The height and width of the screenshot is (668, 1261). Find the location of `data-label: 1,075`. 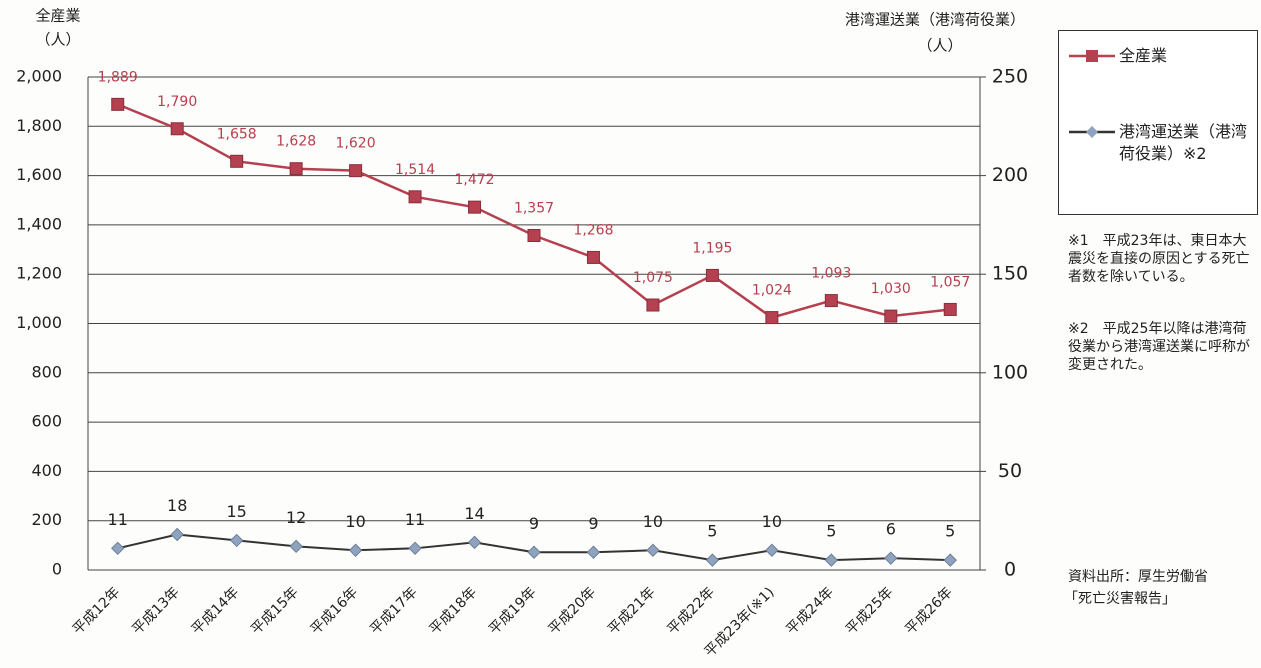

data-label: 1,075 is located at coordinates (653, 278).